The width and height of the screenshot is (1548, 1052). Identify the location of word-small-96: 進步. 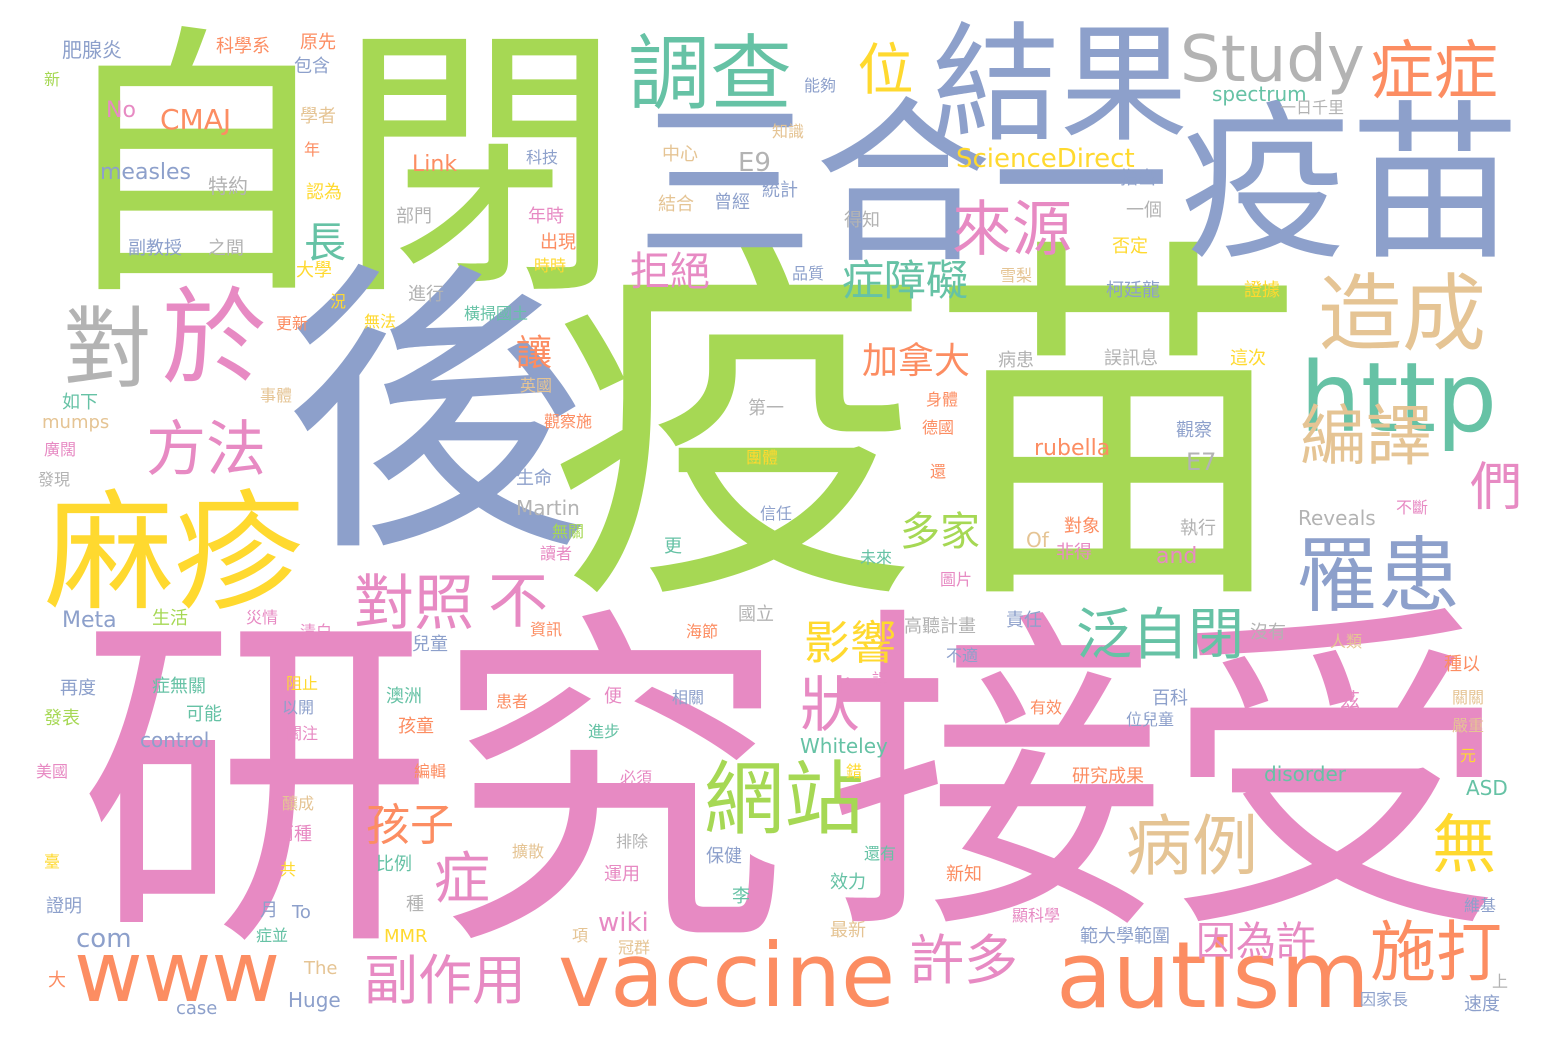
(604, 731).